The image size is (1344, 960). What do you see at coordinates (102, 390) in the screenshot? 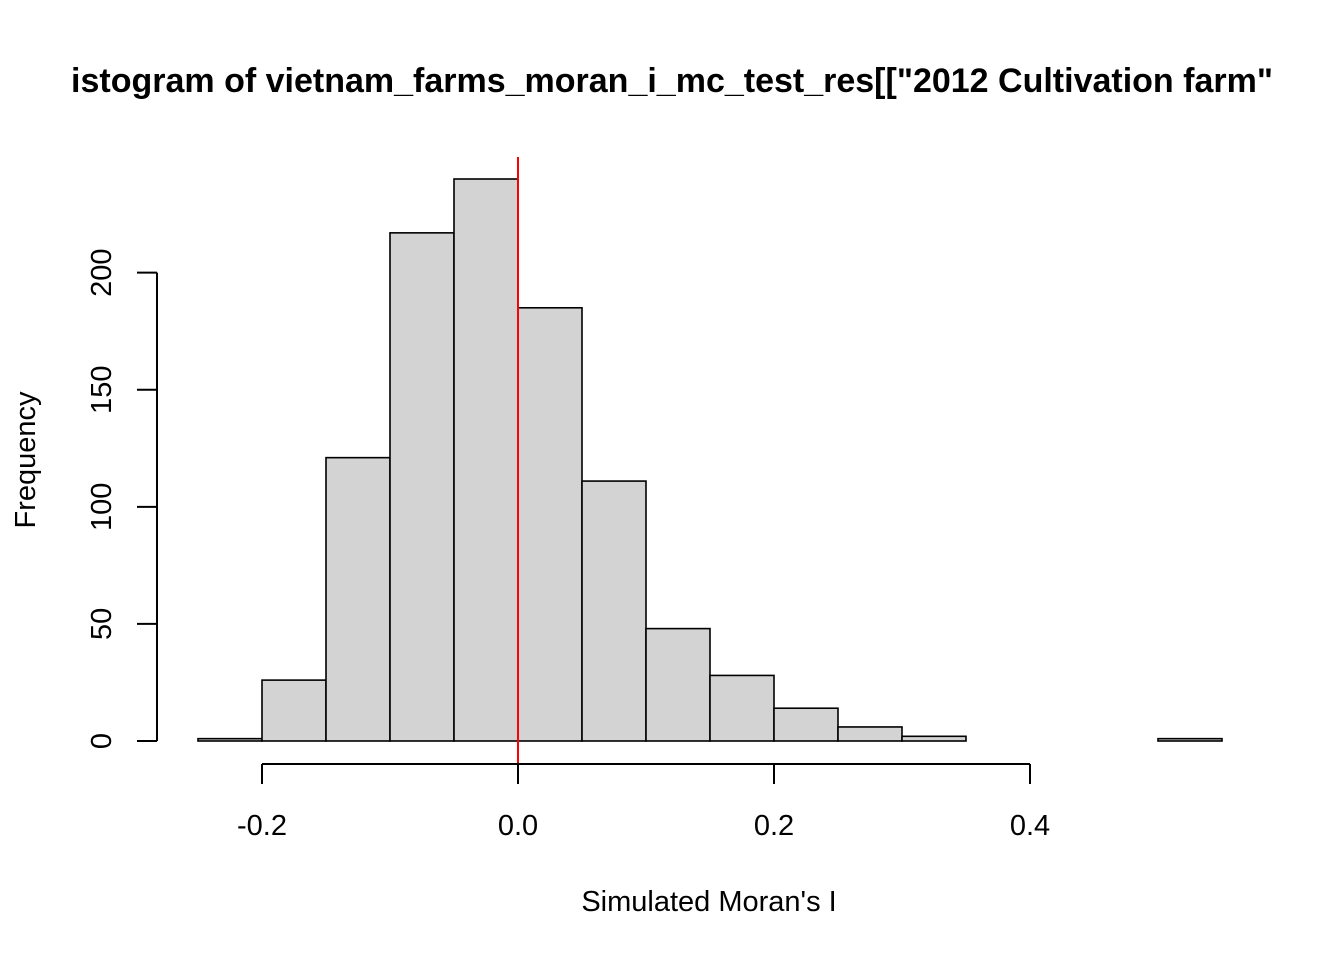
I see `y-tick-label: 150` at bounding box center [102, 390].